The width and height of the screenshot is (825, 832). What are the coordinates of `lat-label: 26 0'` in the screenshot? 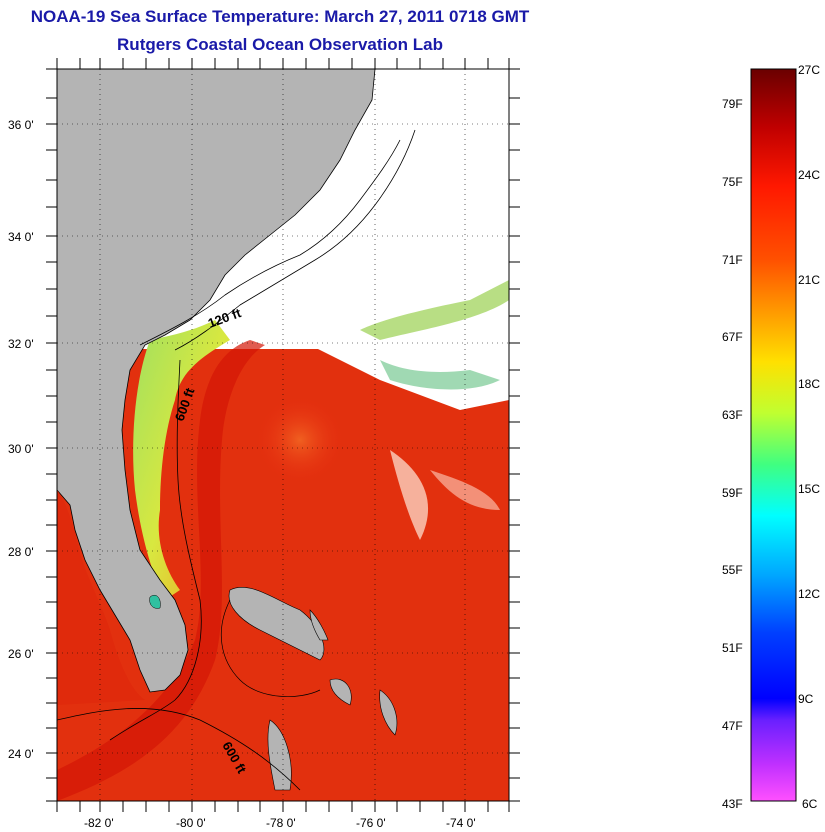 It's located at (21, 654).